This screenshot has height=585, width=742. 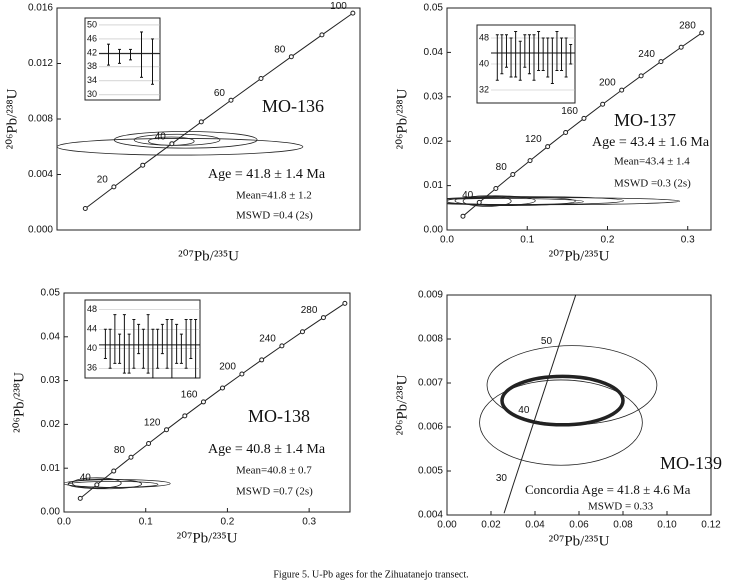 What do you see at coordinates (146, 522) in the screenshot?
I see `x-tick-label: 0.1` at bounding box center [146, 522].